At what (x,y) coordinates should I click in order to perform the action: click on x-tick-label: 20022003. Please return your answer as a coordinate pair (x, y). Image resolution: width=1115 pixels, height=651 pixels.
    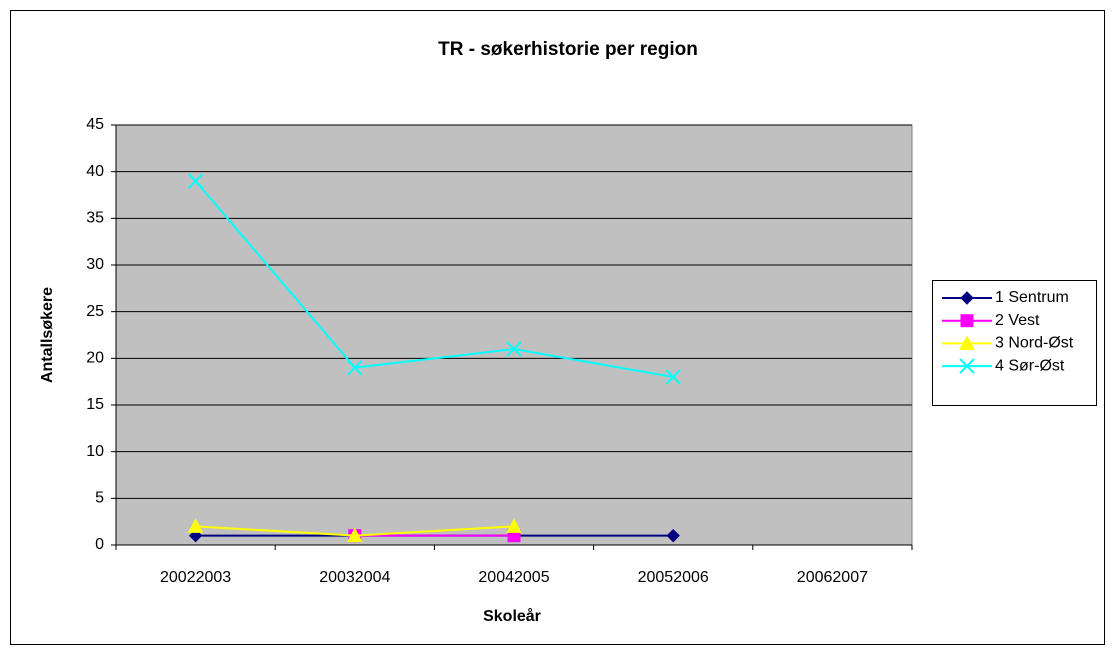
    Looking at the image, I should click on (195, 577).